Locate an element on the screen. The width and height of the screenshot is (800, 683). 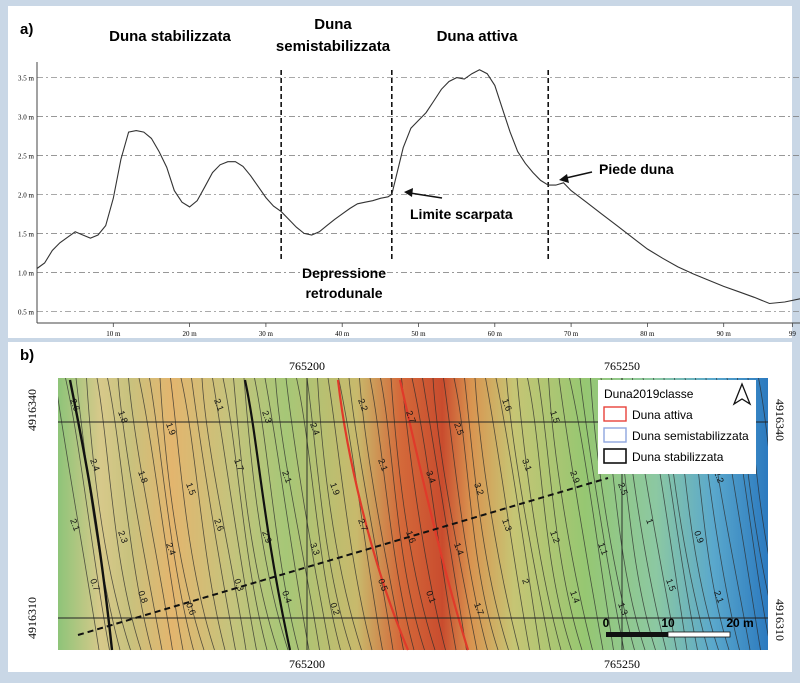
scale-label-10: 10 is located at coordinates (668, 623).